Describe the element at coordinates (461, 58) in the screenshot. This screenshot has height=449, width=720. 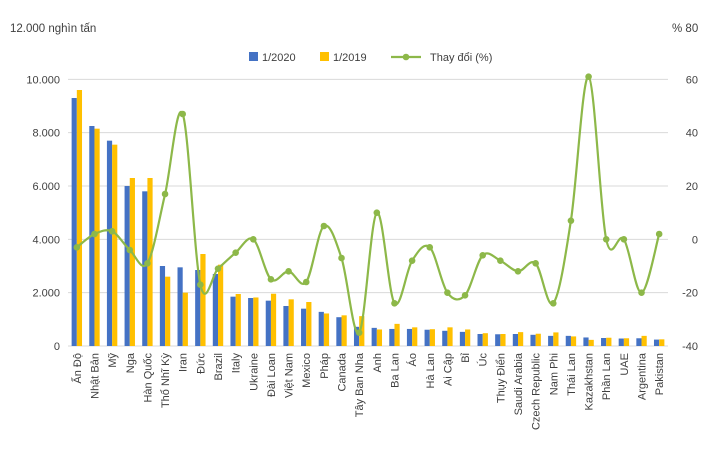
I see `legend-label-change: Thay đổi (%)` at that location.